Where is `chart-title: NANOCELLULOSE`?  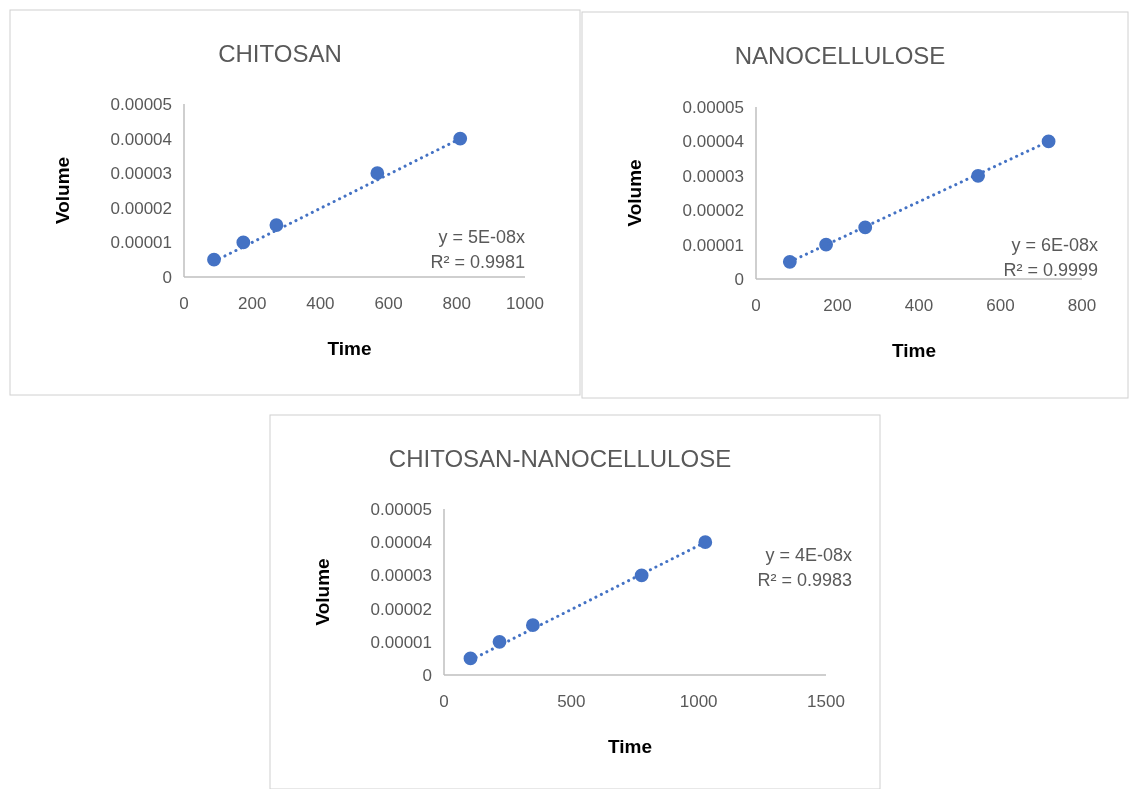
chart-title: NANOCELLULOSE is located at coordinates (840, 55).